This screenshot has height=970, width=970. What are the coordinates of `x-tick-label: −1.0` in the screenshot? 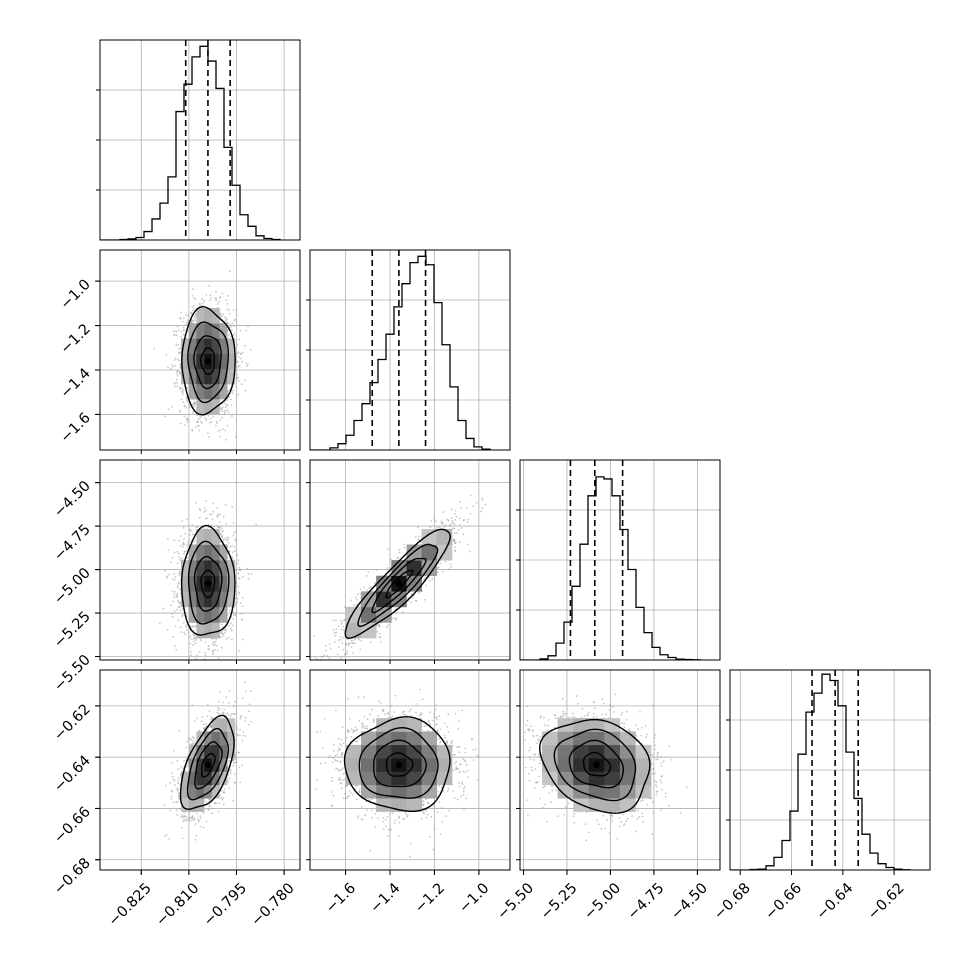 It's located at (474, 898).